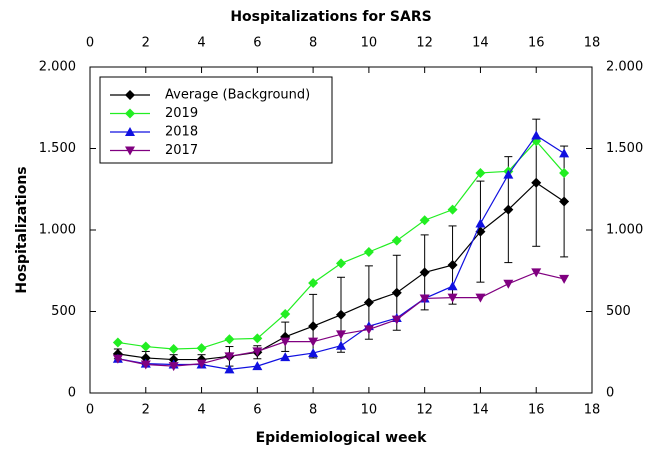 This screenshot has width=663, height=453. I want to click on legend-label: 2017, so click(181, 150).